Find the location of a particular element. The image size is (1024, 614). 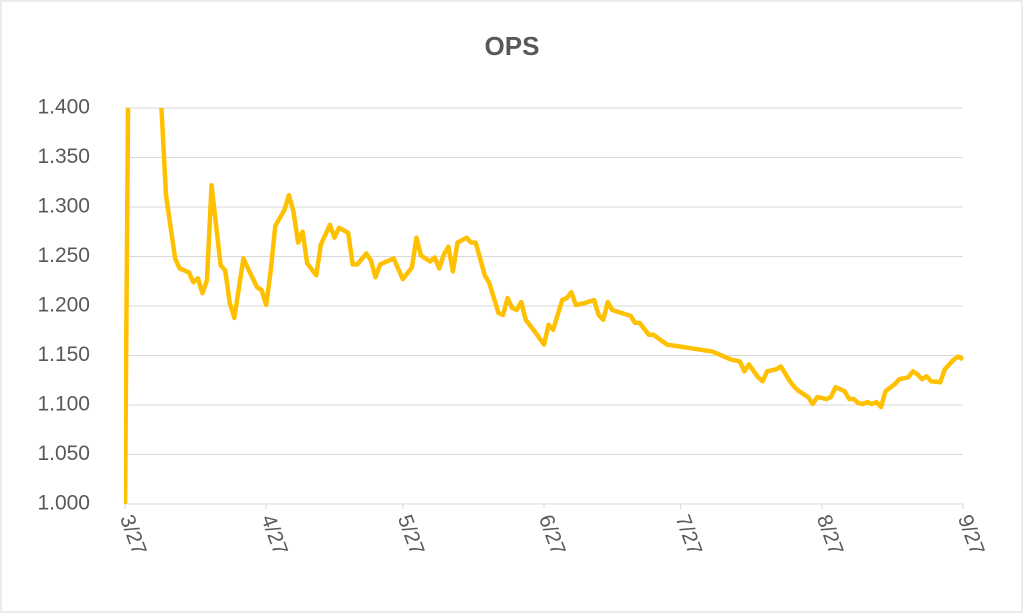

y-tick-label: 1.350 is located at coordinates (63, 156).